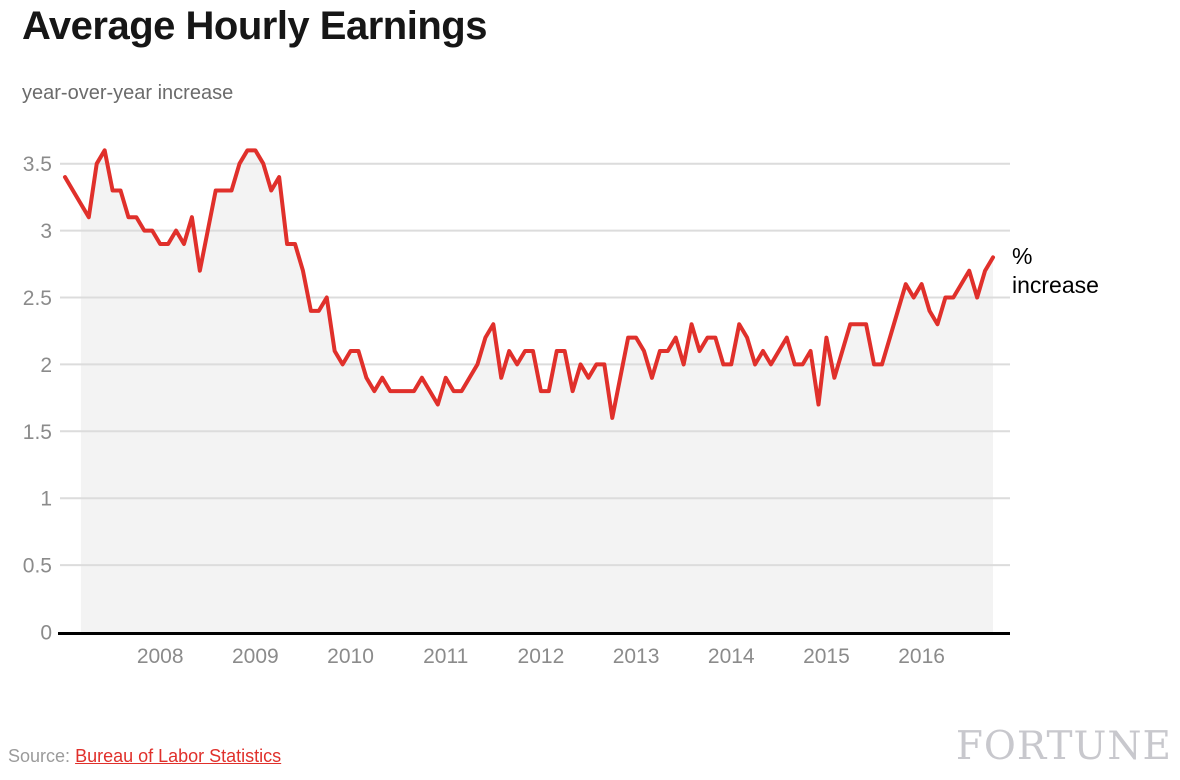 The image size is (1180, 780). What do you see at coordinates (636, 656) in the screenshot?
I see `x-tick-label: 2013` at bounding box center [636, 656].